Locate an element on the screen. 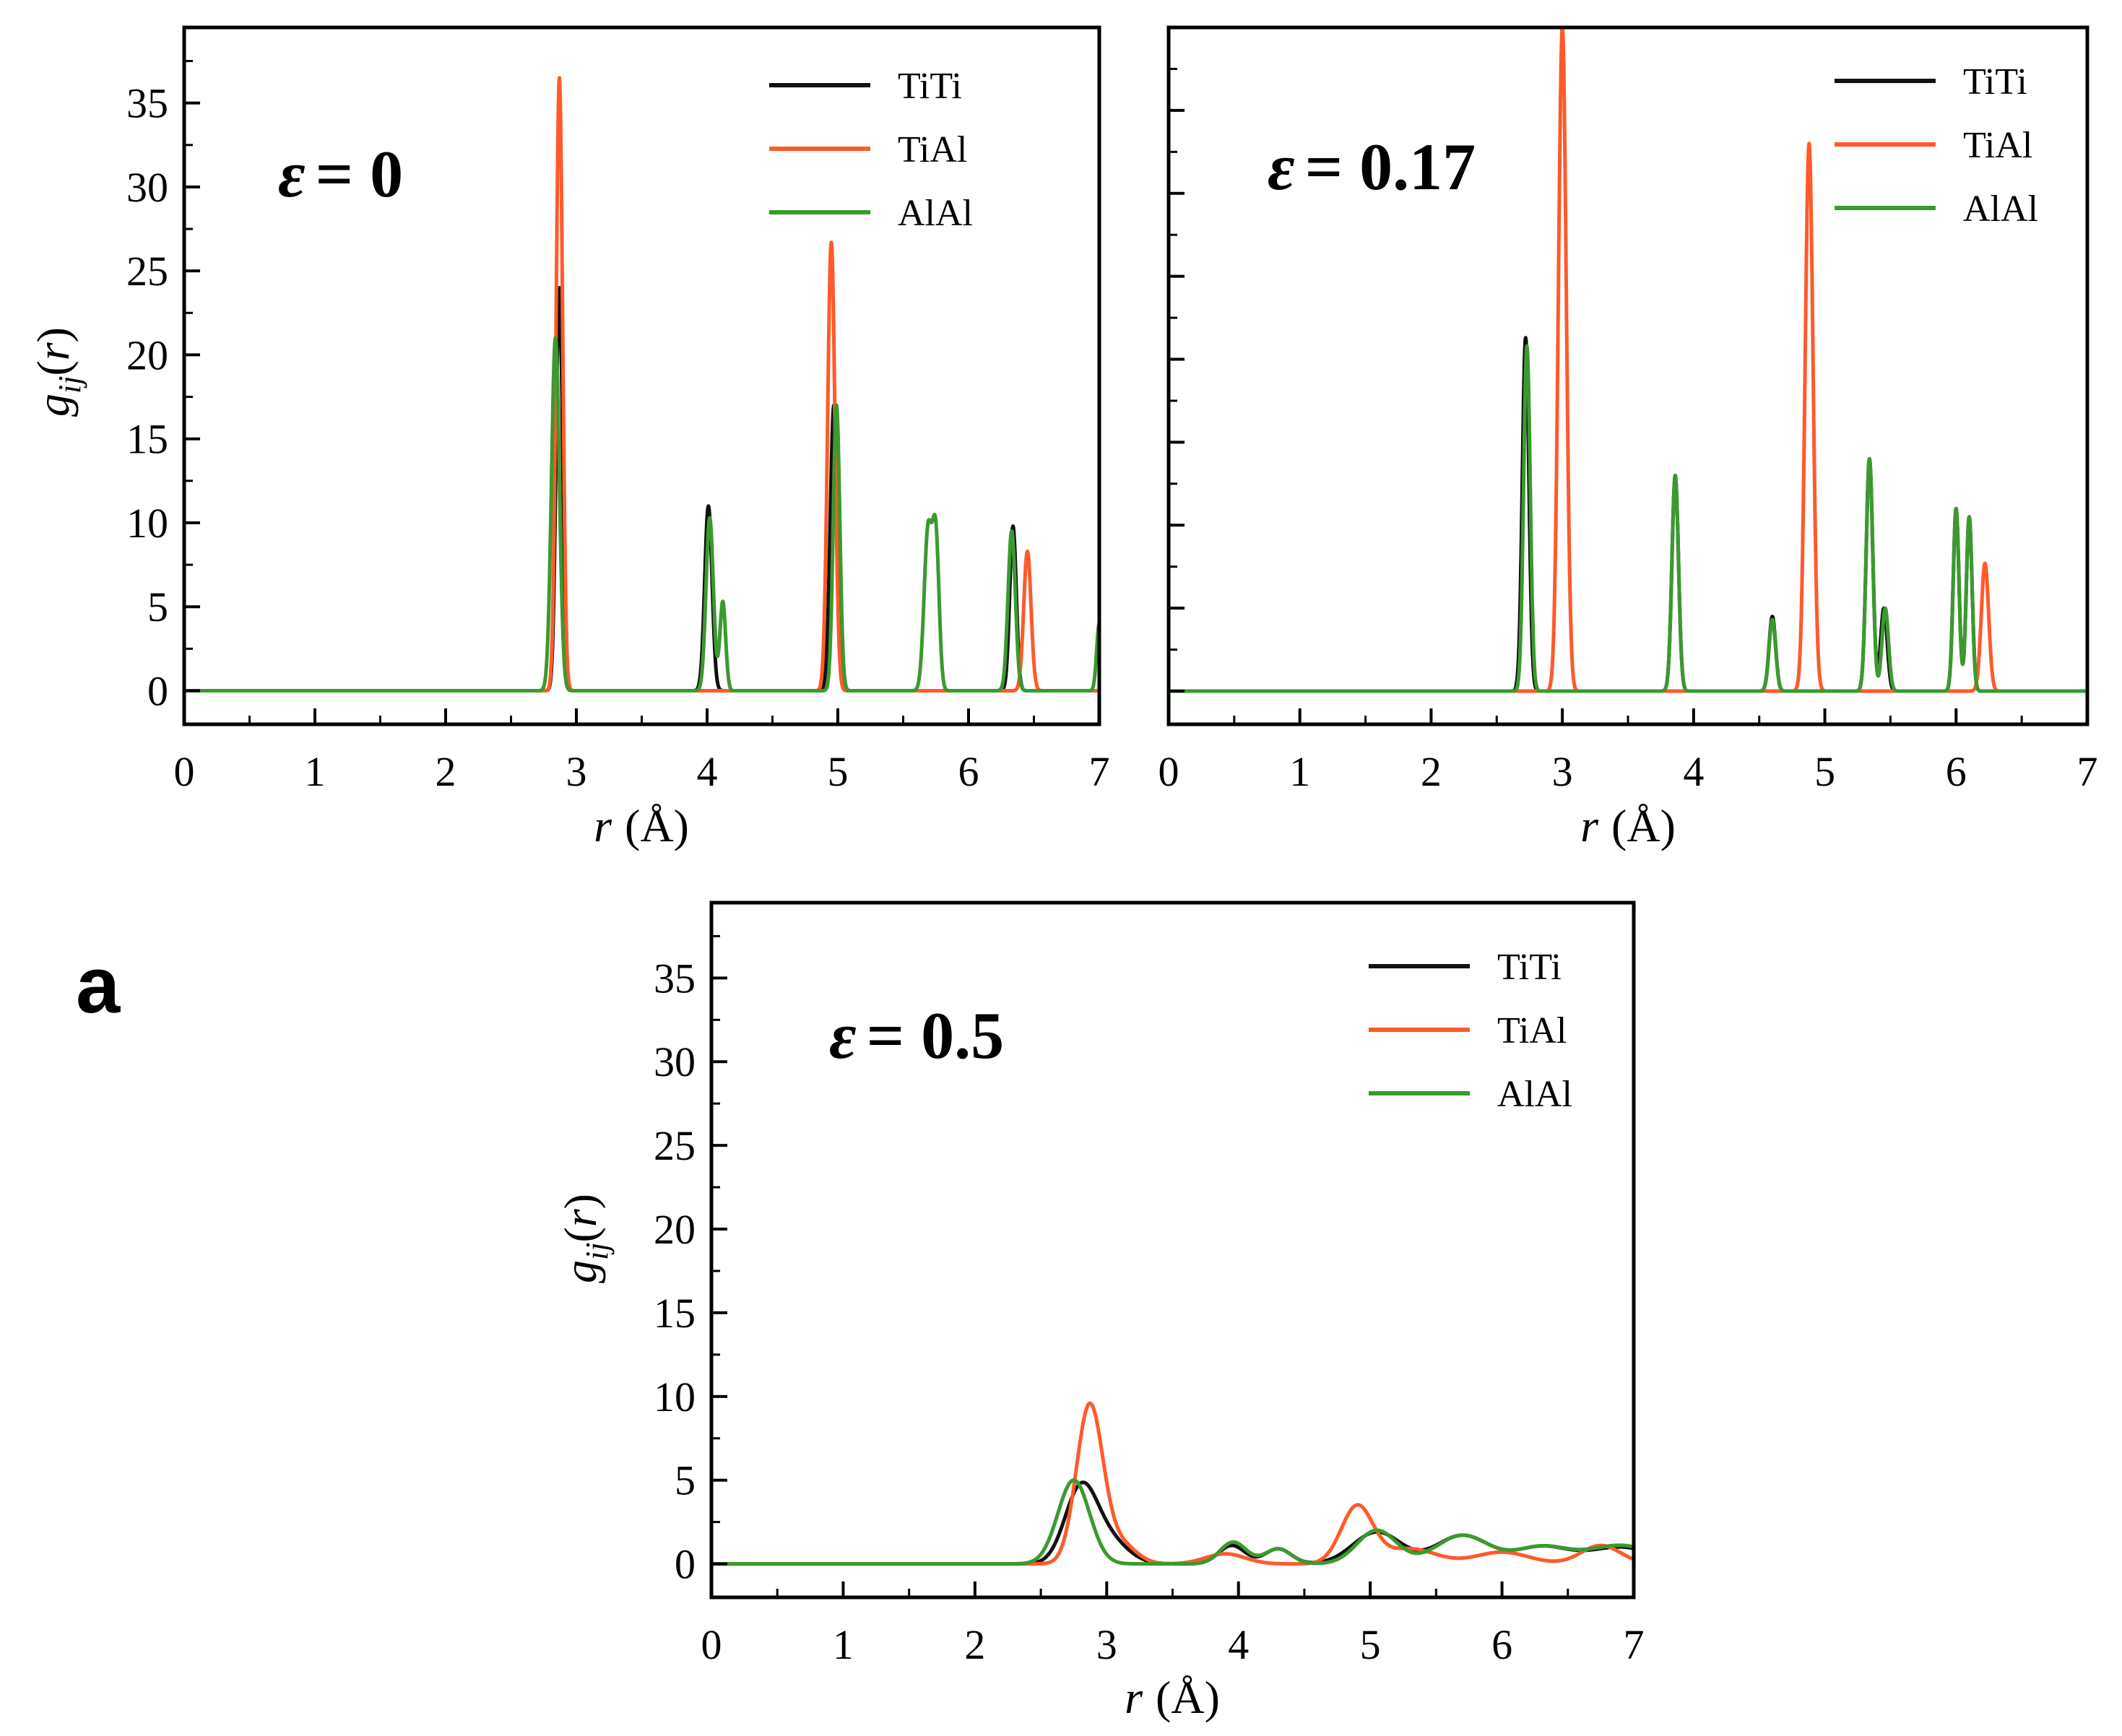 The width and height of the screenshot is (2122, 1736). epsilon-label: ε = 0.5 is located at coordinates (916, 1035).